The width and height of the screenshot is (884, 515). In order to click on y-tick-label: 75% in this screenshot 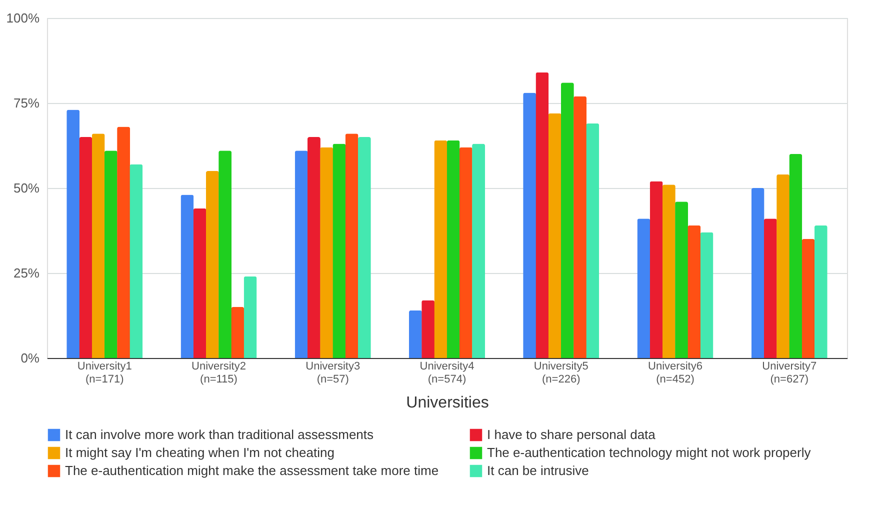, I will do `click(26, 103)`.